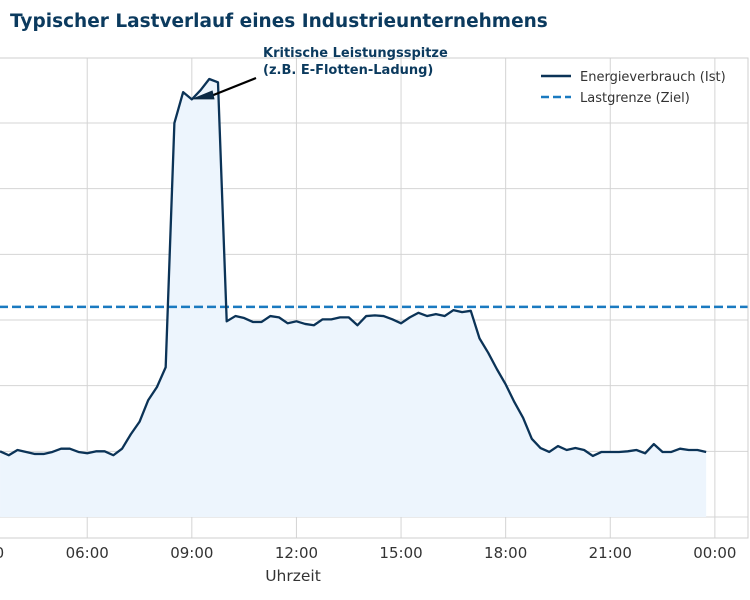 The image size is (750, 600). Describe the element at coordinates (355, 53) in the screenshot. I see `annotation-text-line-1: Kritische Leistungsspitze` at that location.